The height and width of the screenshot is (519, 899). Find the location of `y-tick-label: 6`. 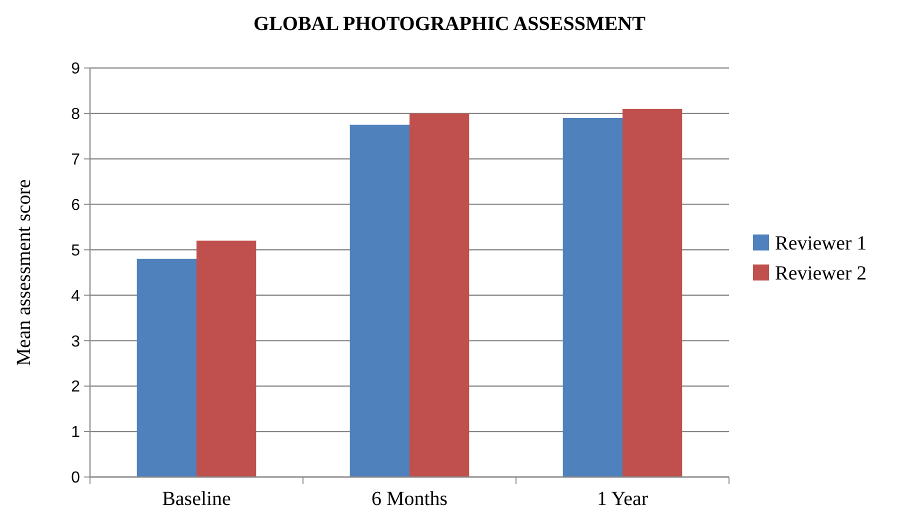

y-tick-label: 6 is located at coordinates (75, 205).